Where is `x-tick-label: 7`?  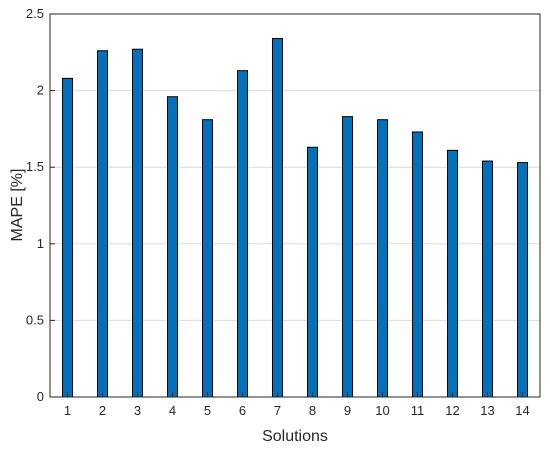
x-tick-label: 7 is located at coordinates (277, 410).